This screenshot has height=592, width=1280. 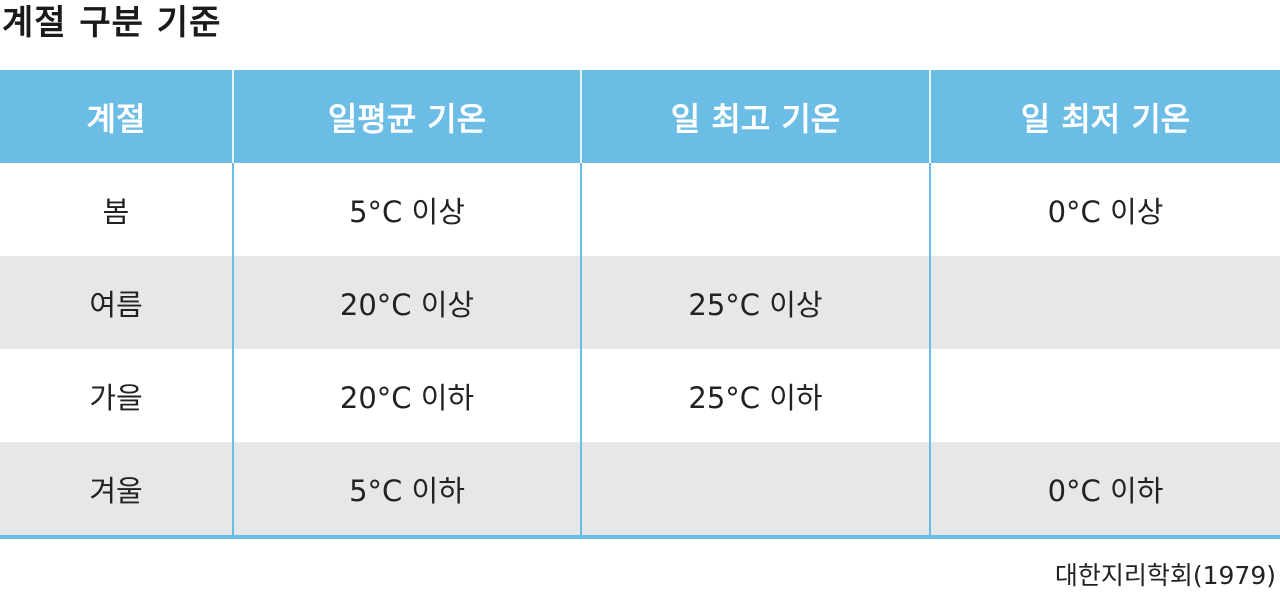 What do you see at coordinates (116, 211) in the screenshot?
I see `cell-season: 봄` at bounding box center [116, 211].